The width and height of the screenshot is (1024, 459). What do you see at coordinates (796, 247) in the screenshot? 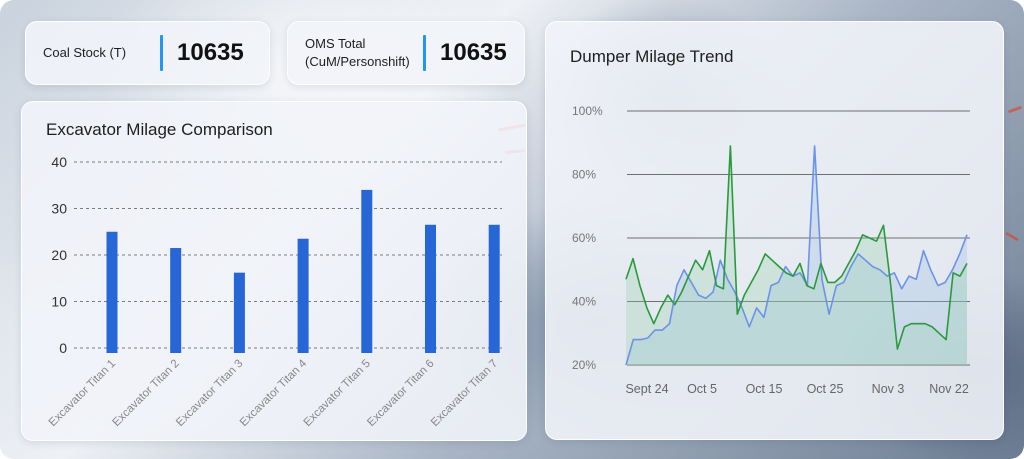
I see `series-line` at bounding box center [796, 247].